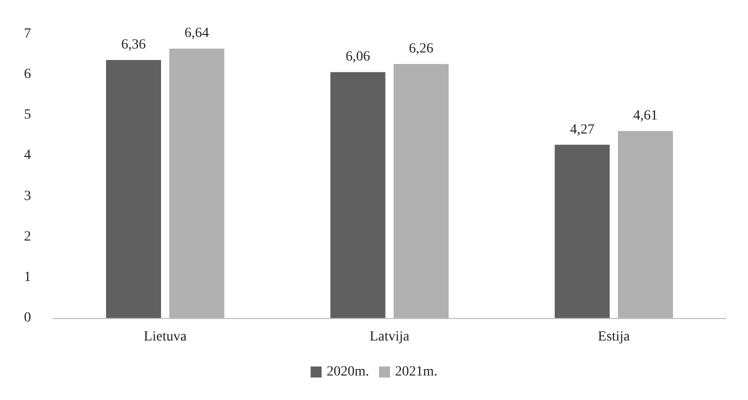 The height and width of the screenshot is (400, 748). Describe the element at coordinates (27, 115) in the screenshot. I see `y-tick-label: 5` at that location.